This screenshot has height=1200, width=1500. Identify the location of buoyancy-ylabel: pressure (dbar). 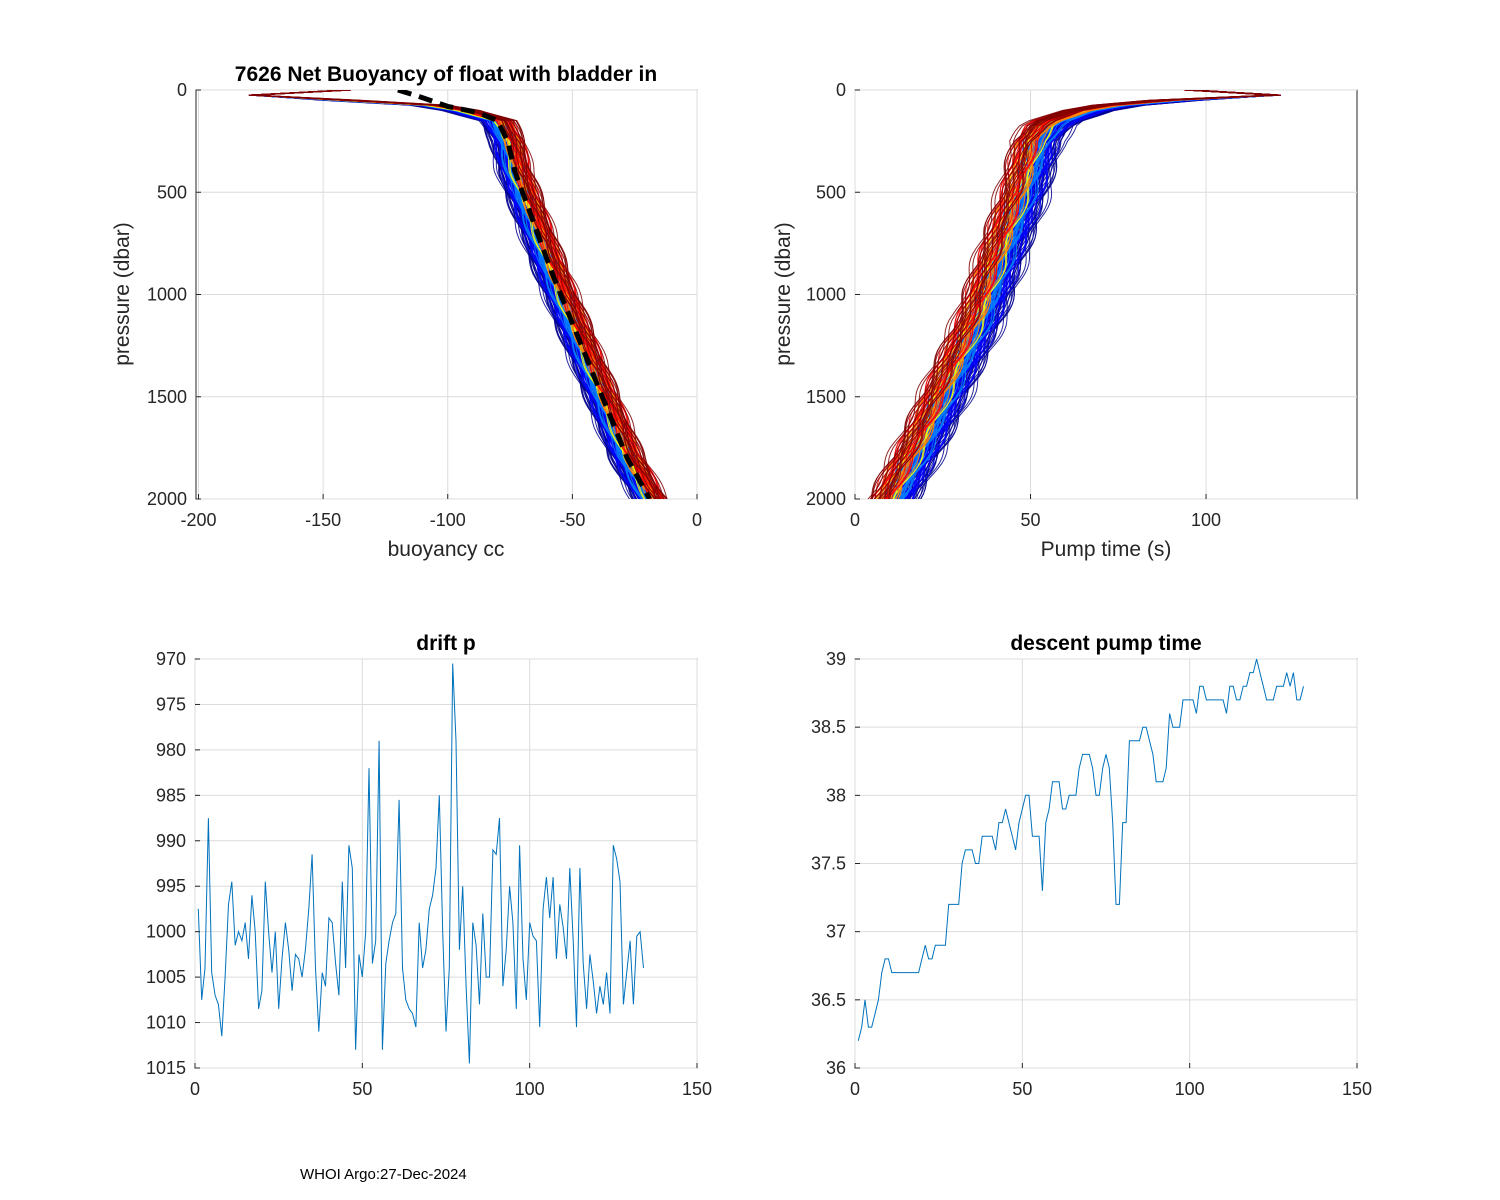
(122, 294).